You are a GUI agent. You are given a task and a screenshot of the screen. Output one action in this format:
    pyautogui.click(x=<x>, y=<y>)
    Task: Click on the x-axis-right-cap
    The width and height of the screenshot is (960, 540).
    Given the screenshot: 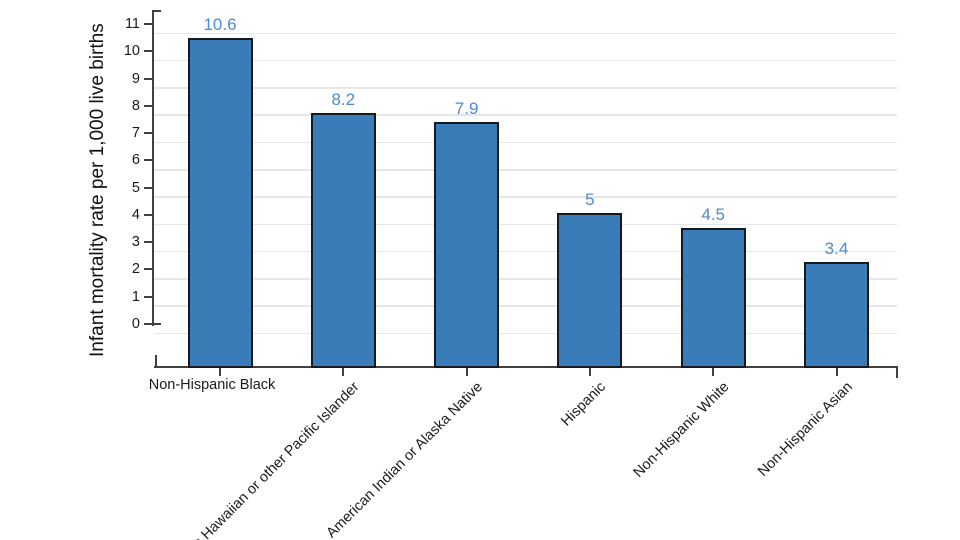 What is the action you would take?
    pyautogui.click(x=897, y=372)
    